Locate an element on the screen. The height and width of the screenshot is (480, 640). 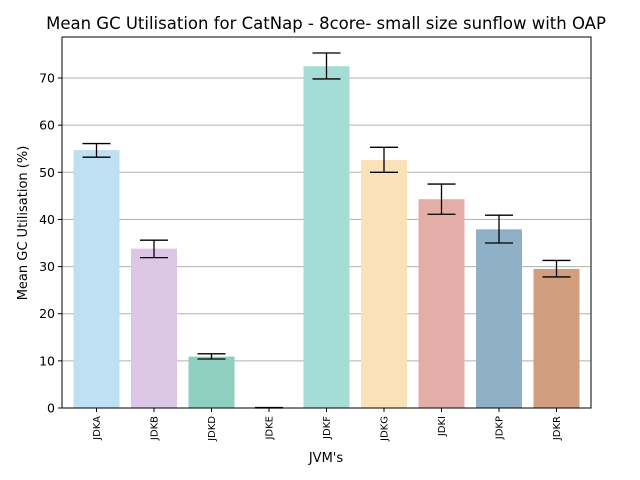
y-tick-label: 40 is located at coordinates (47, 219).